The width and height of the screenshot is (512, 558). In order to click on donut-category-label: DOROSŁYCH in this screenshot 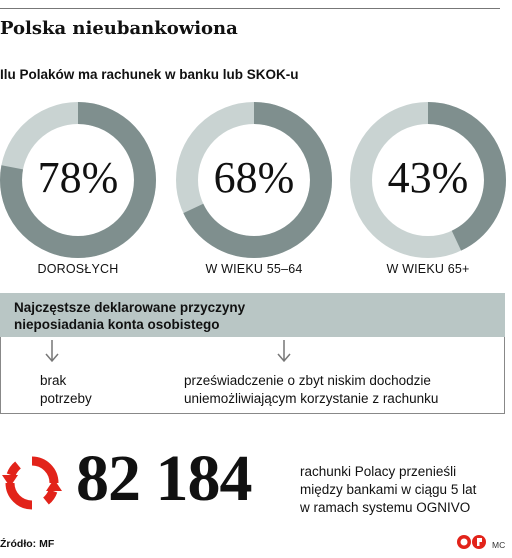, I will do `click(78, 269)`.